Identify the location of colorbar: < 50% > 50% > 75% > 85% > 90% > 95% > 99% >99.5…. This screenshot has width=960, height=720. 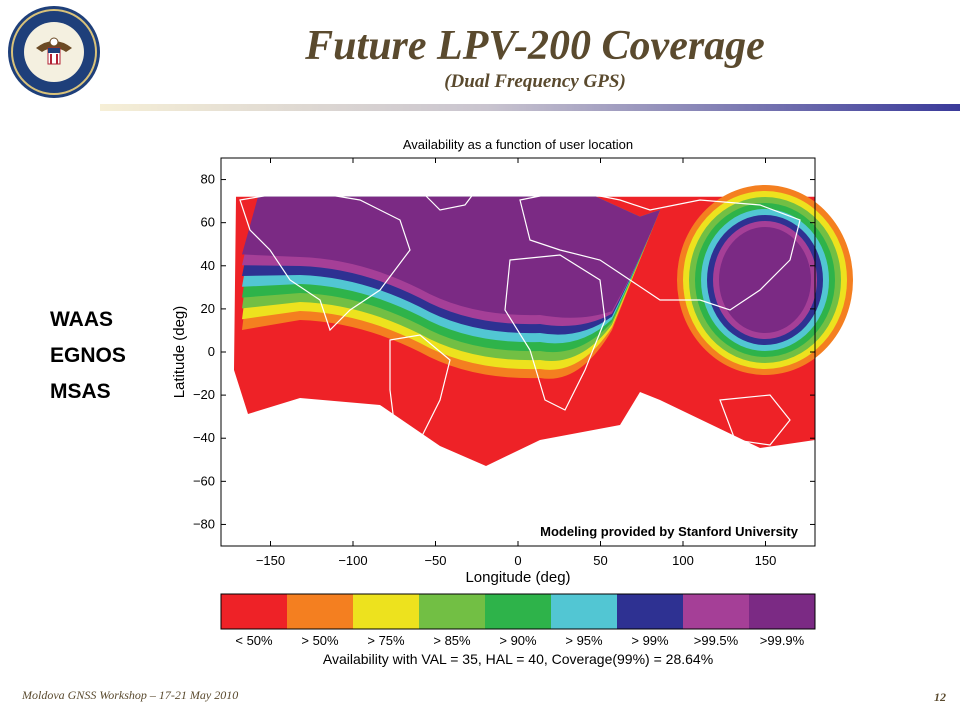
(518, 620).